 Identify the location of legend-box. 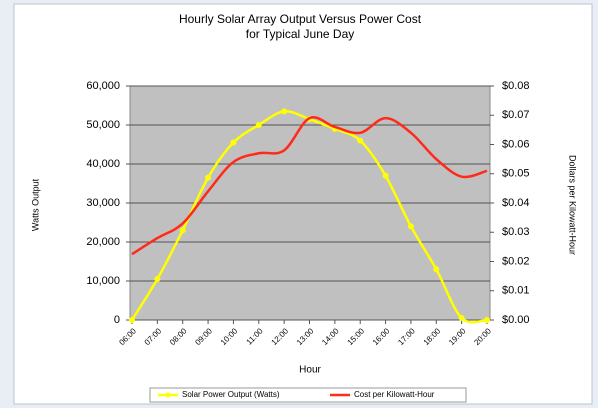
(308, 395).